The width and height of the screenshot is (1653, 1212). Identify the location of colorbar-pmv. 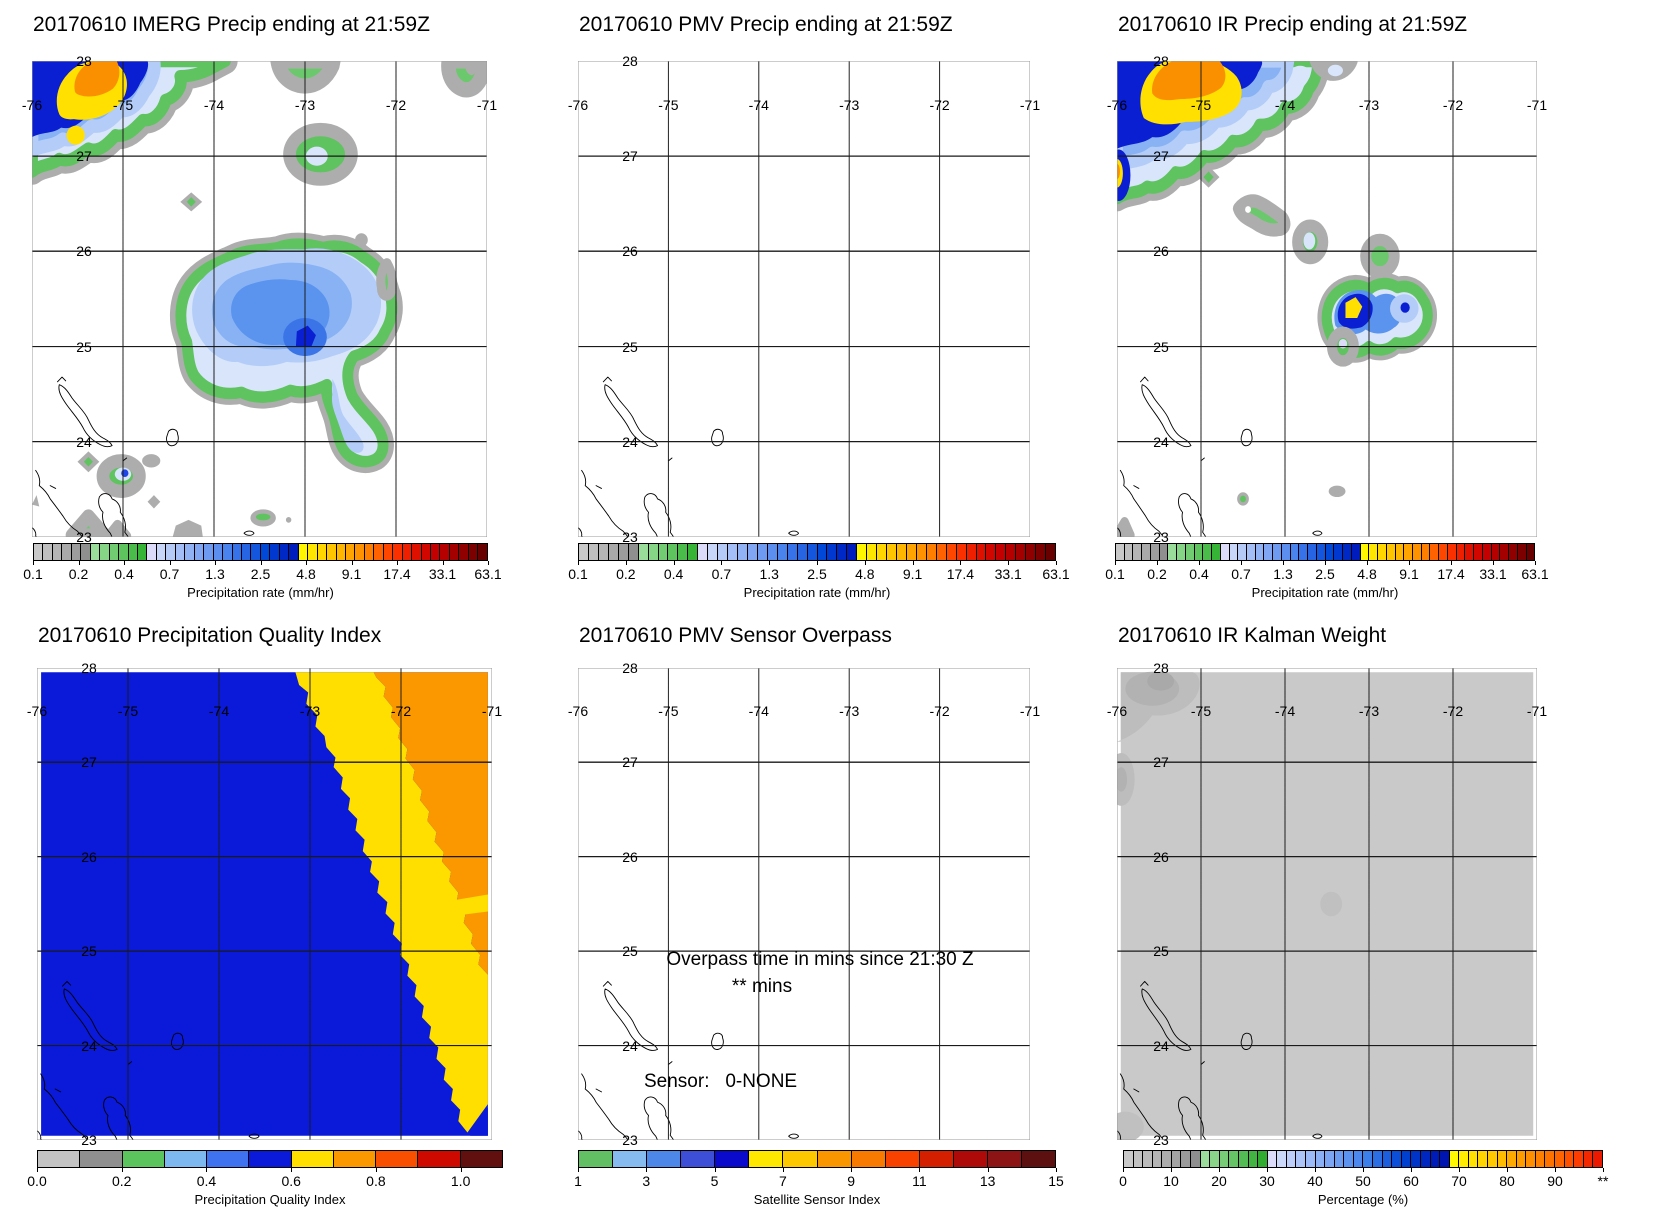
(817, 552).